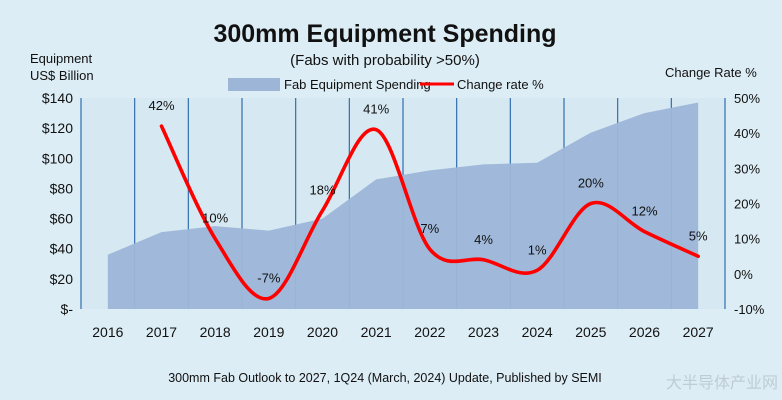 This screenshot has height=400, width=782. Describe the element at coordinates (483, 239) in the screenshot. I see `data-label-change-rate: 4%` at that location.